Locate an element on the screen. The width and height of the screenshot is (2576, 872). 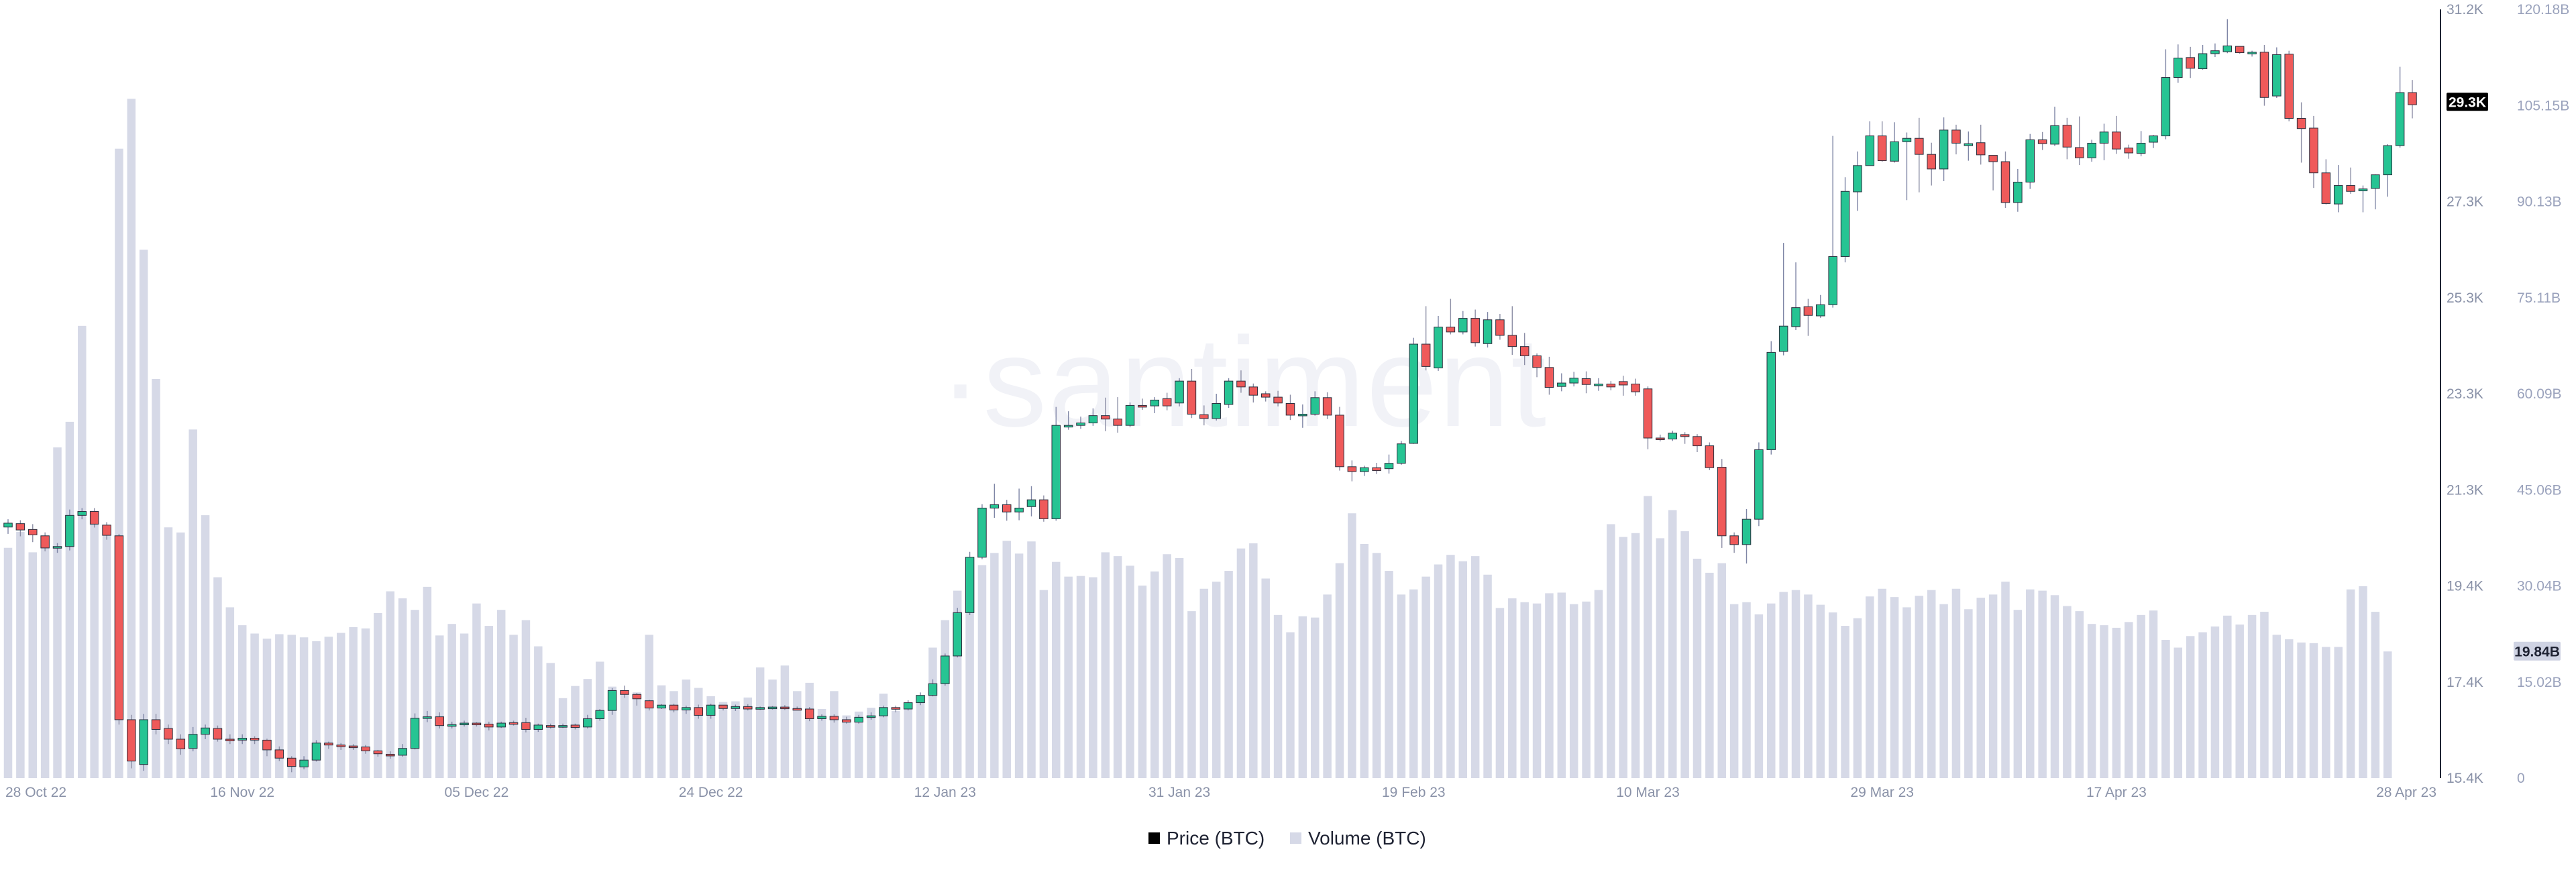
legend-item-volume: Volume (BTC) is located at coordinates (1358, 839).